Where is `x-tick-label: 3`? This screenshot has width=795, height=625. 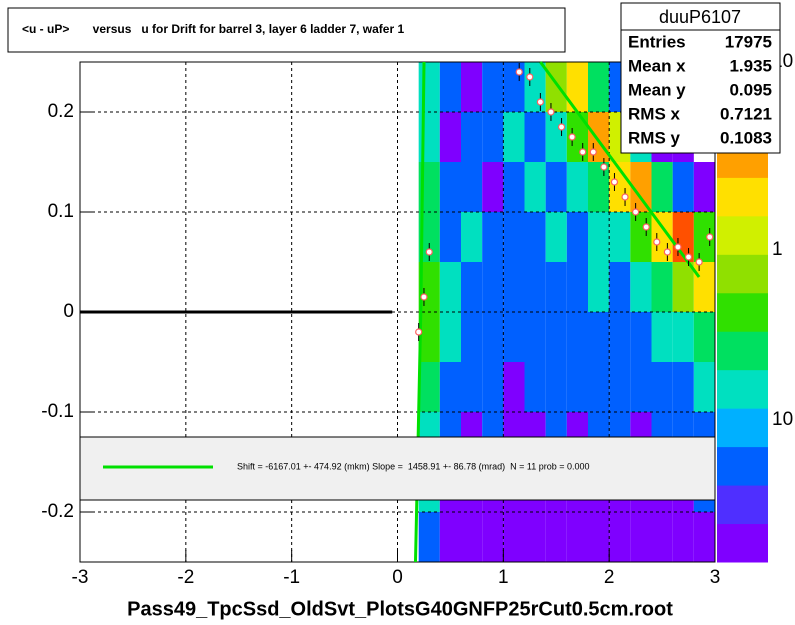
x-tick-label: 3 is located at coordinates (715, 577).